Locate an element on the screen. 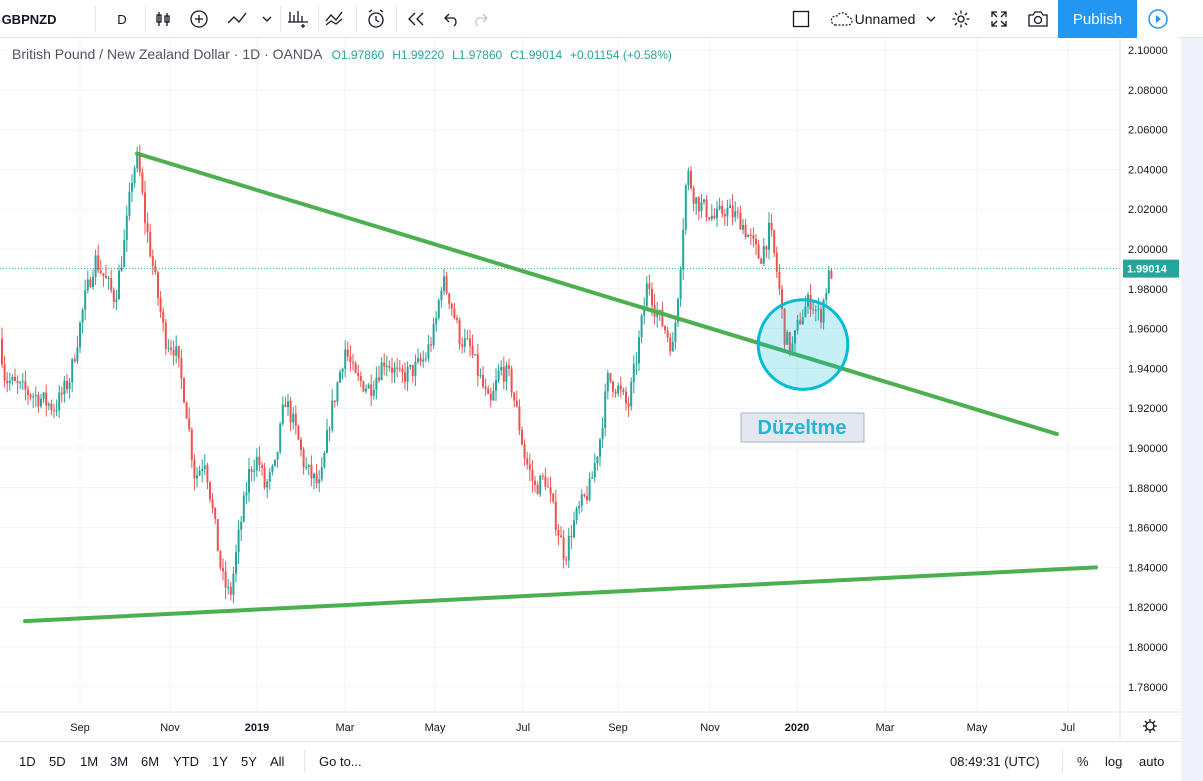 The width and height of the screenshot is (1203, 781). layout-name: Unnamed is located at coordinates (885, 19).